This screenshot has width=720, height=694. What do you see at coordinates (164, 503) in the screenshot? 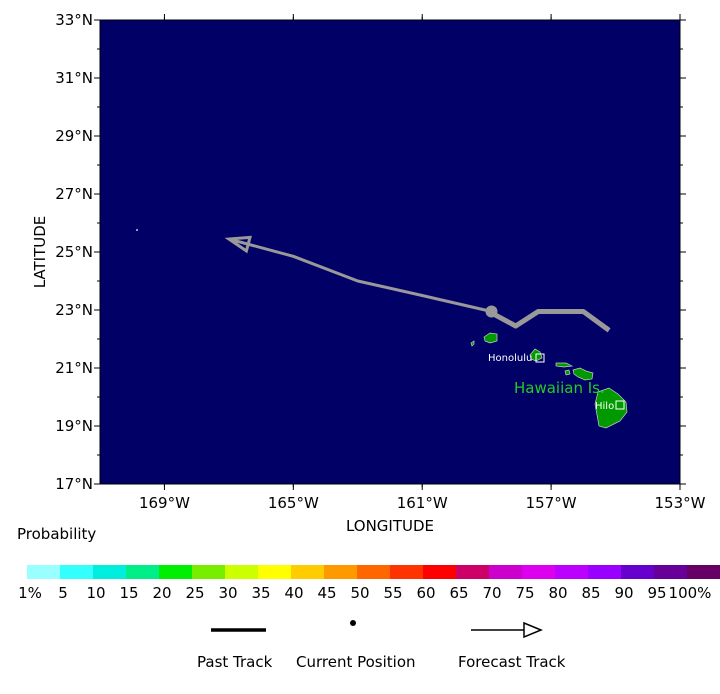
I see `lon-tick-label: 169°W` at bounding box center [164, 503].